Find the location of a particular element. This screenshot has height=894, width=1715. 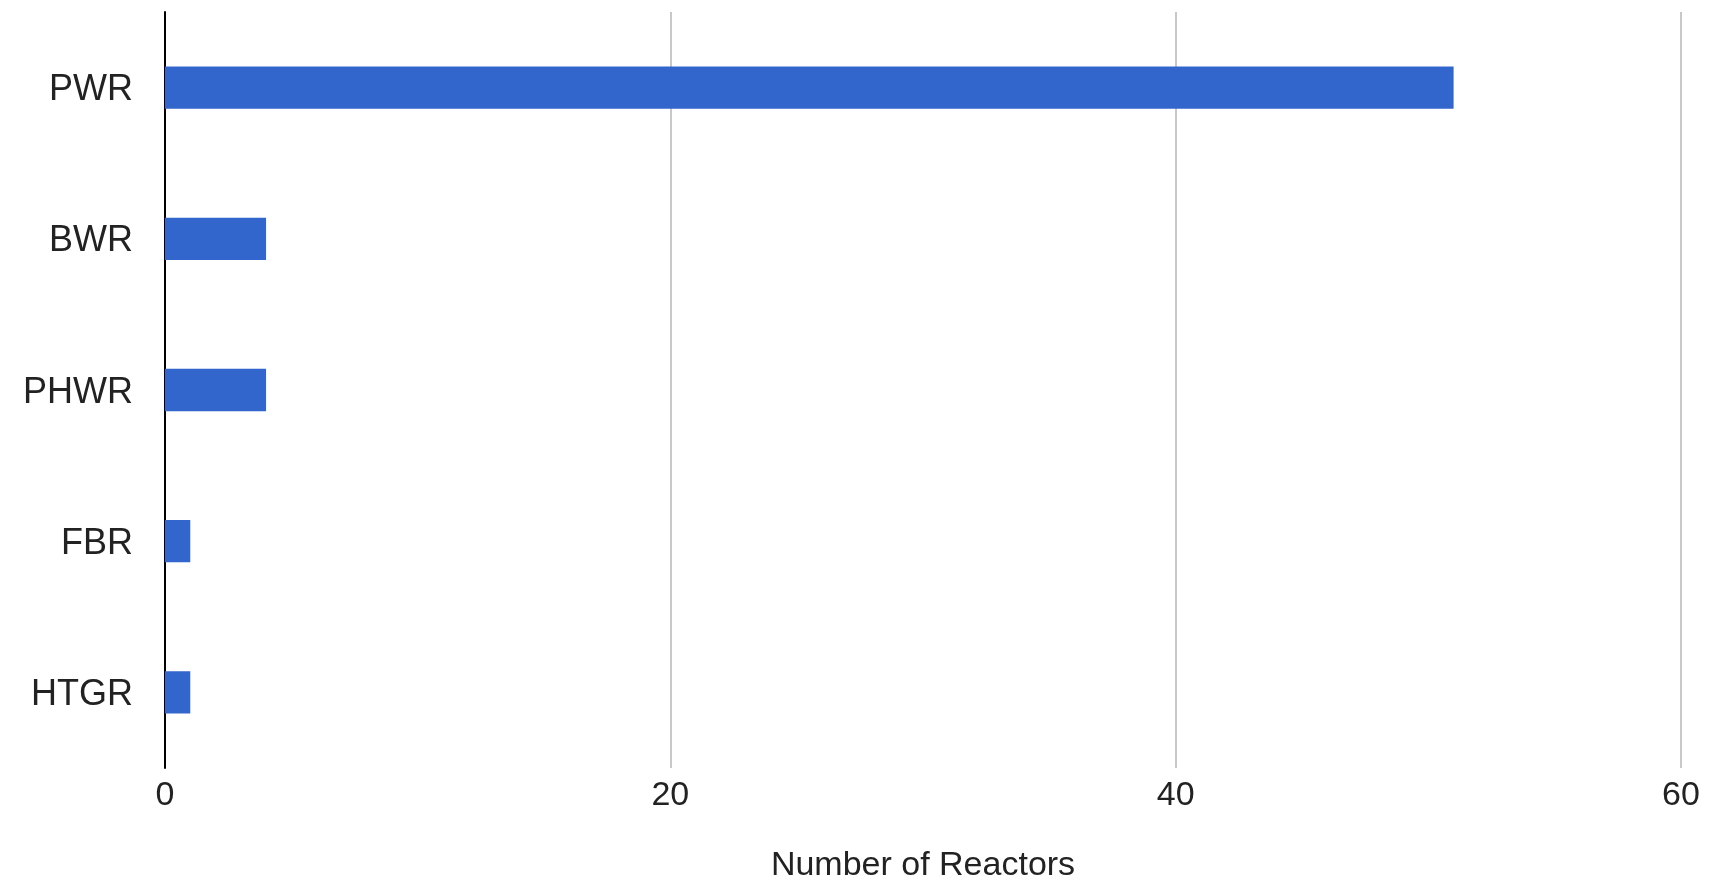

y-tick-label: FBR is located at coordinates (97, 541).